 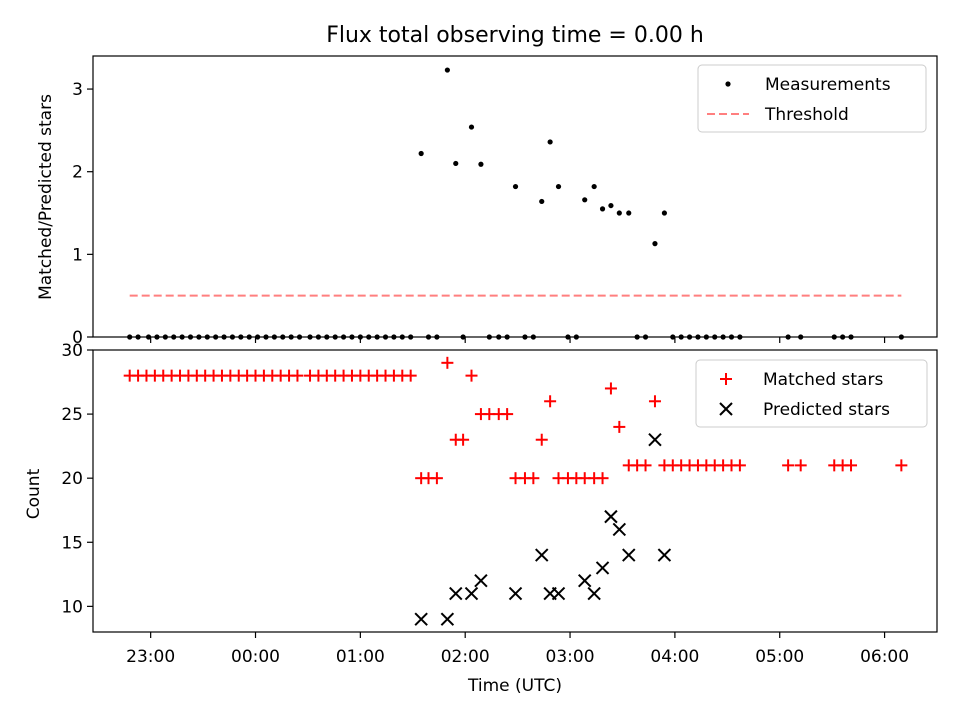 I want to click on top-legend-frame, so click(x=812, y=98).